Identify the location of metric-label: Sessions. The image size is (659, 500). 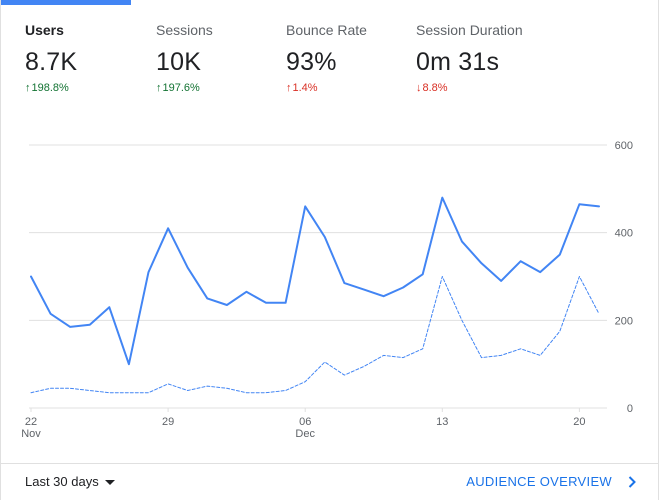
(184, 30).